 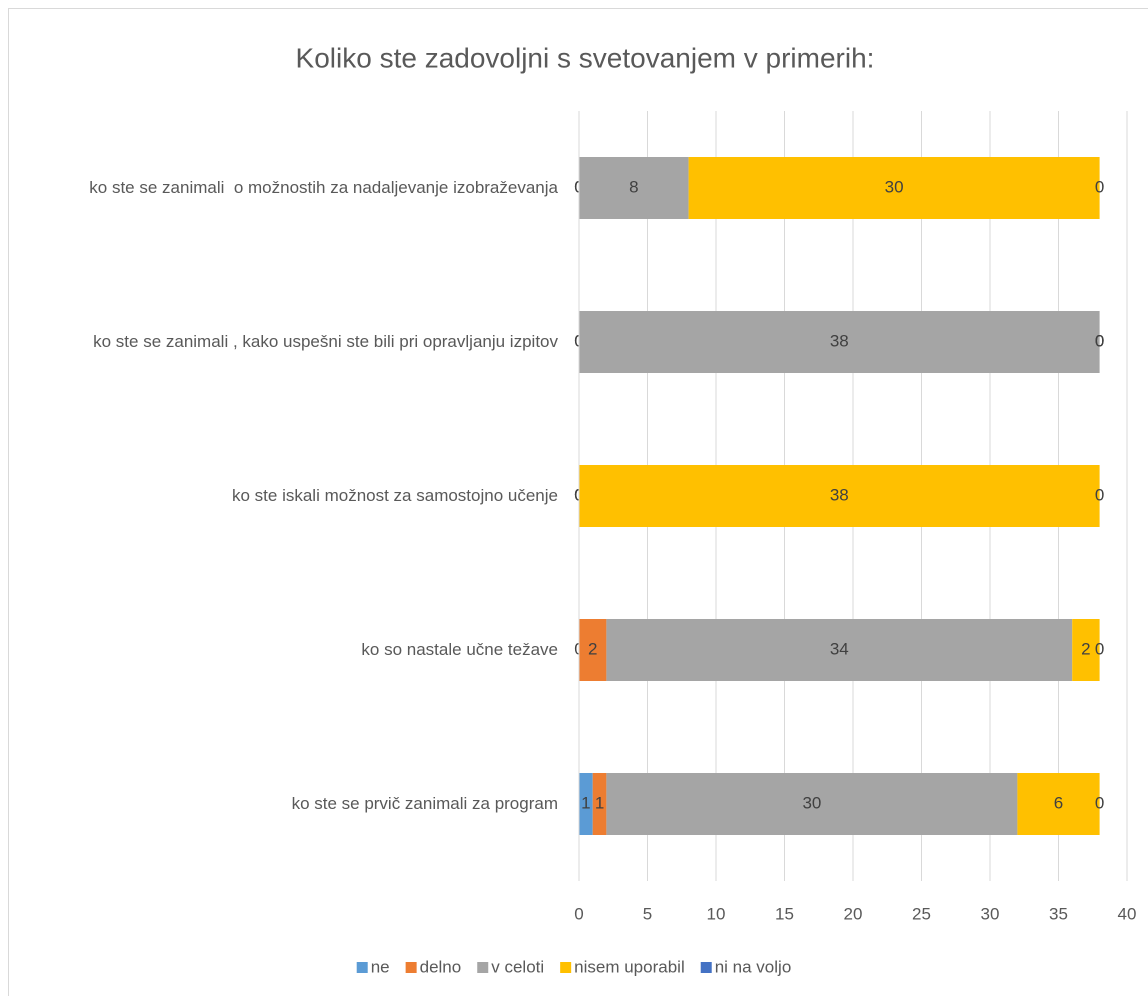 I want to click on legend-label: ni na voljo, so click(x=753, y=966).